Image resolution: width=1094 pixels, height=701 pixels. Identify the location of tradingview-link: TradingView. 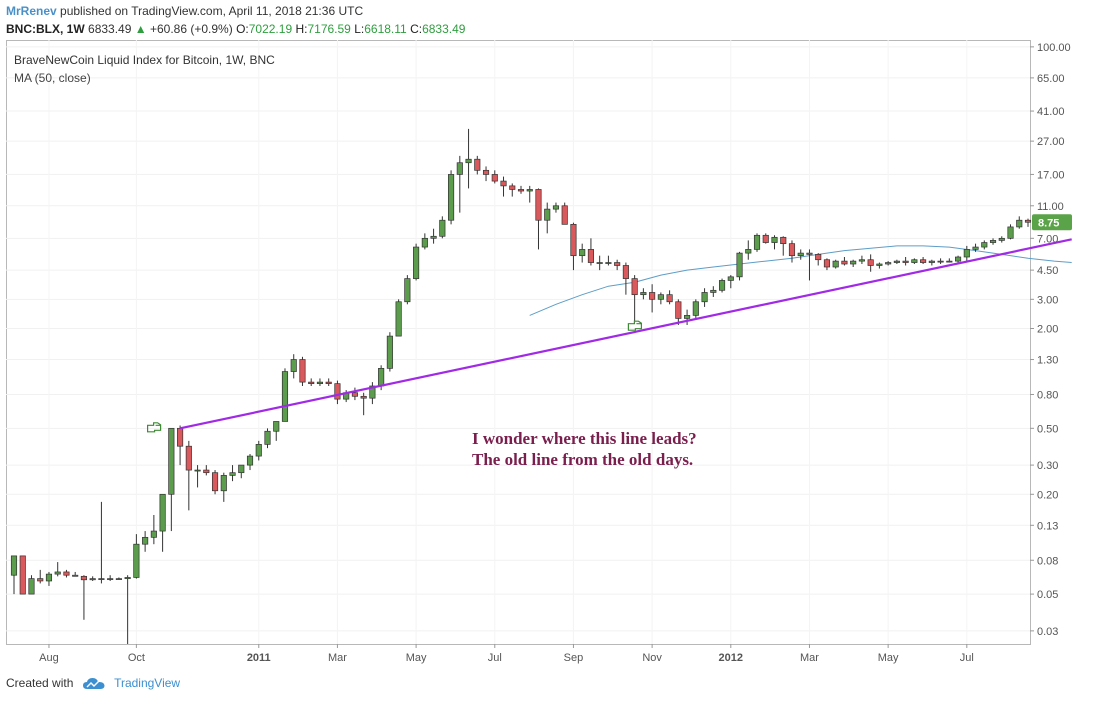
(147, 683).